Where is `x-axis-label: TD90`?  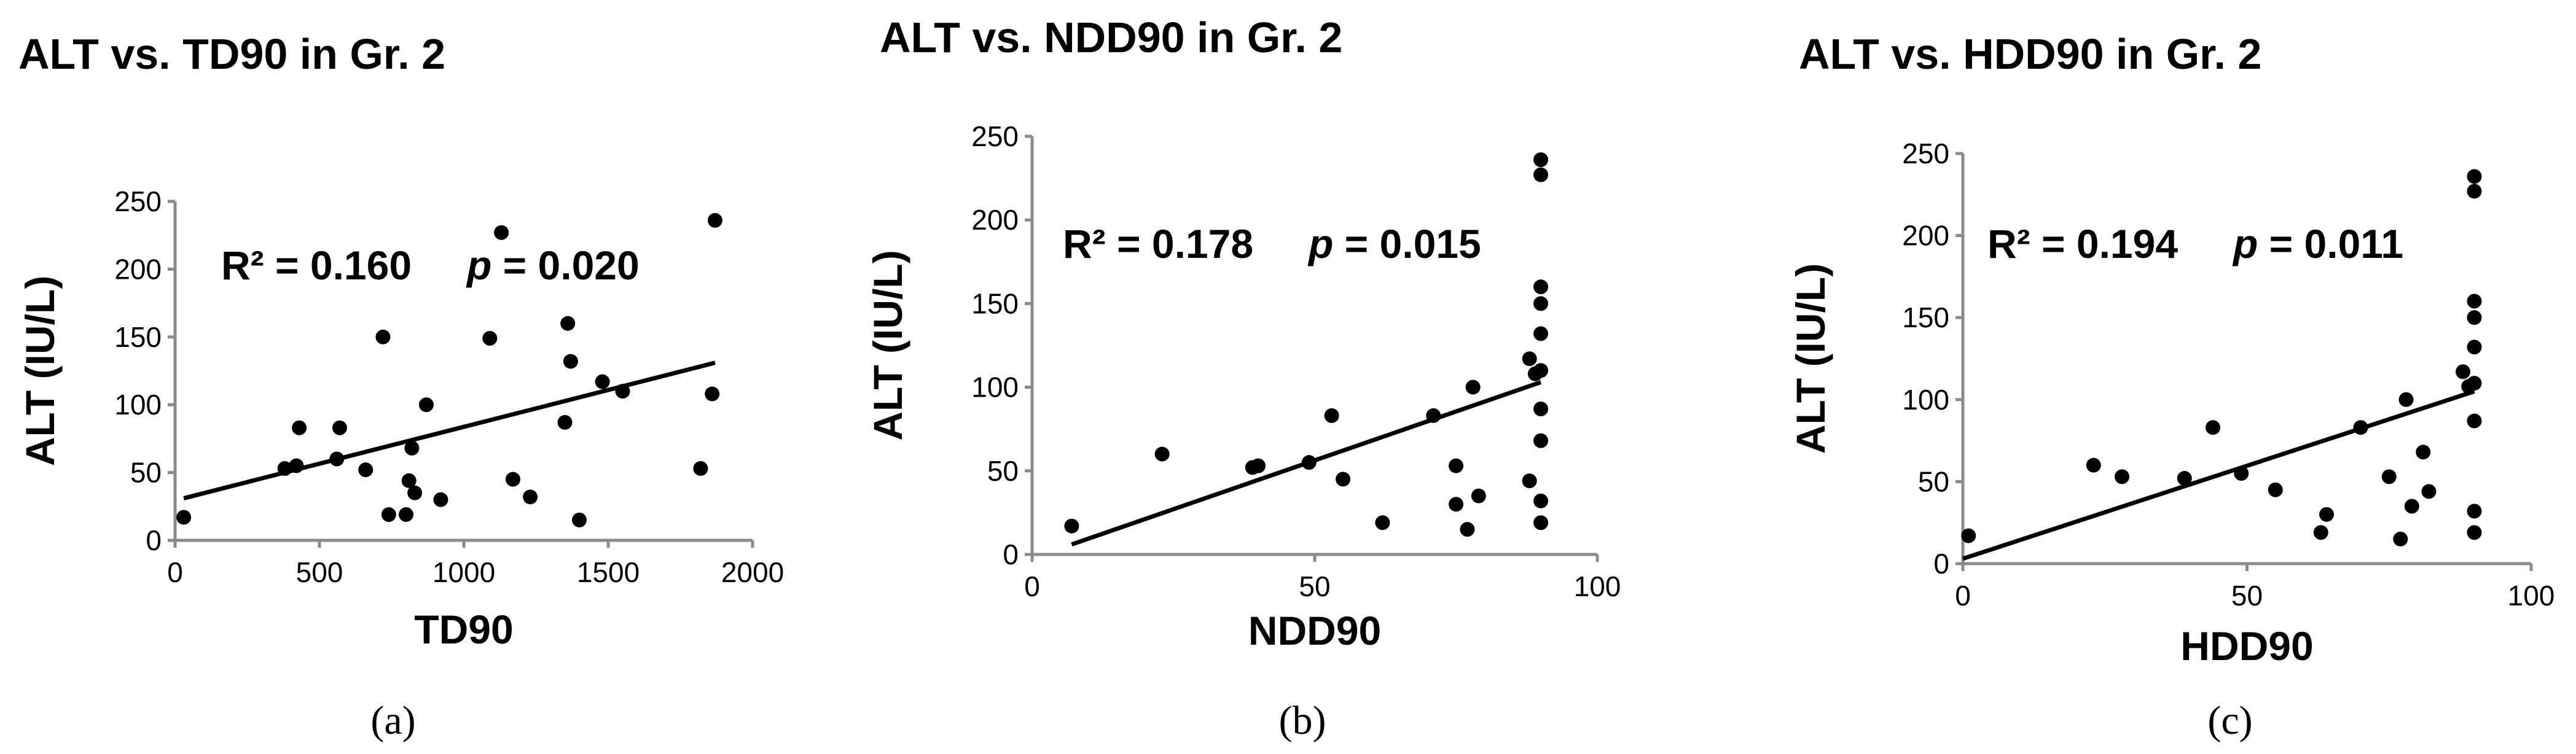 x-axis-label: TD90 is located at coordinates (463, 630).